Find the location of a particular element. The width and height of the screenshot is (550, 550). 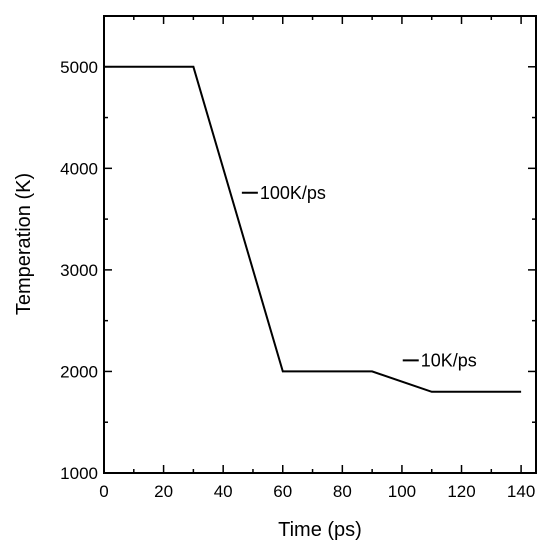

y-tick-label: 5000 is located at coordinates (79, 67).